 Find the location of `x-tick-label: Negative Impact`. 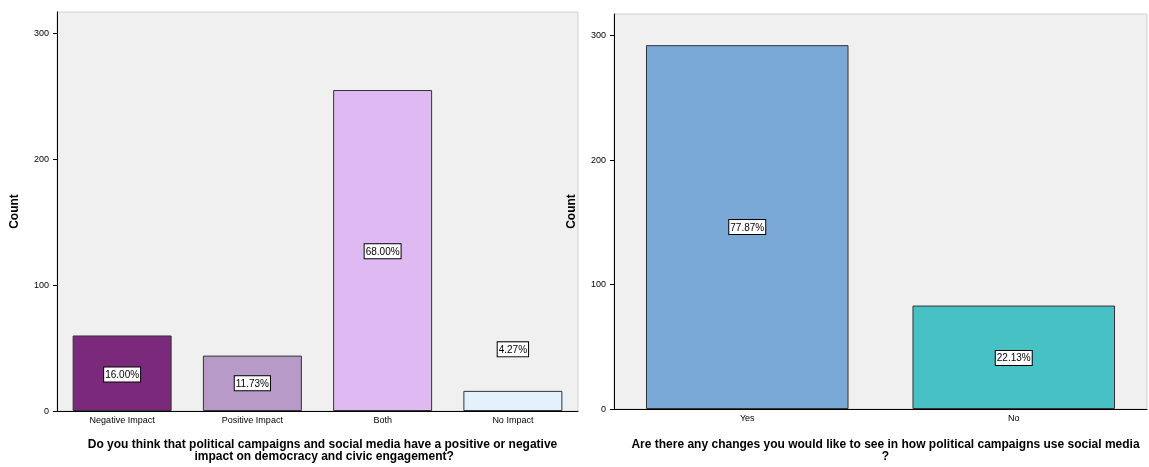

x-tick-label: Negative Impact is located at coordinates (122, 419).